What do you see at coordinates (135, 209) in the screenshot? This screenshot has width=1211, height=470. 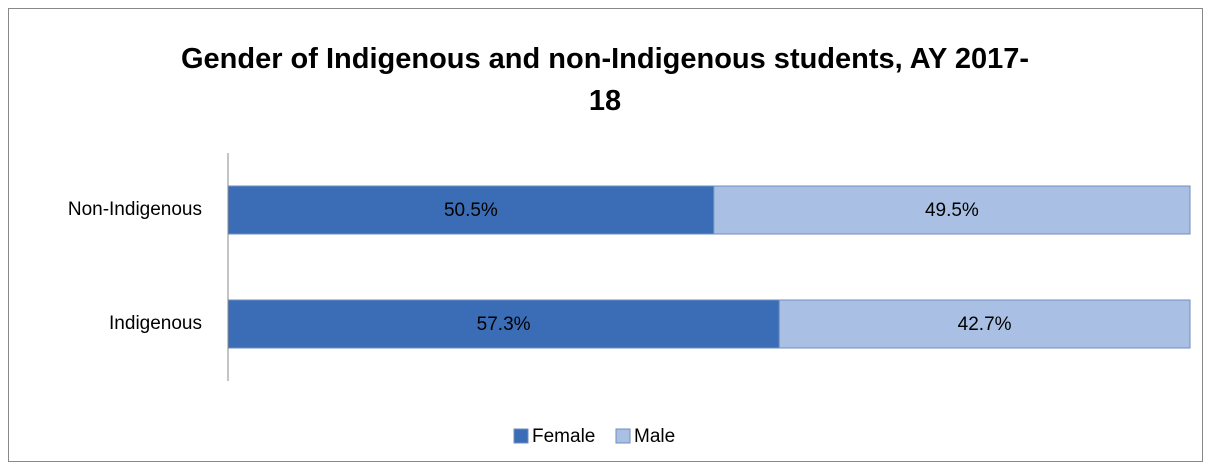 I see `y-tick-label: Non-Indigenous` at bounding box center [135, 209].